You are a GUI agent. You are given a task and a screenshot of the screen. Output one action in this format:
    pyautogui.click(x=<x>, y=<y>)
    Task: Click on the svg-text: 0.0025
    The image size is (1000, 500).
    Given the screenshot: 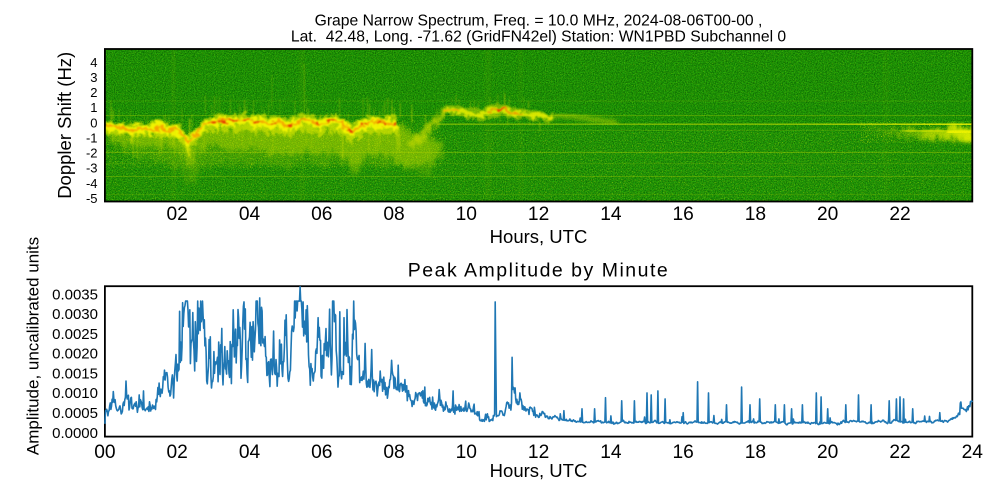 What is the action you would take?
    pyautogui.click(x=75, y=334)
    